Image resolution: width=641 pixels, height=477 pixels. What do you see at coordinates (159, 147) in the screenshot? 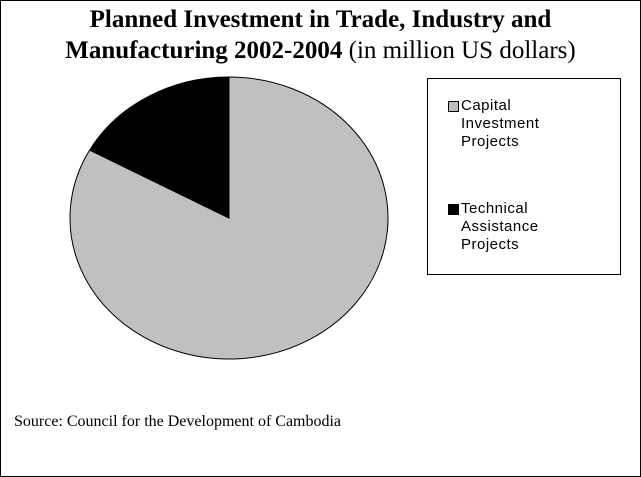
I see `pie-slice` at bounding box center [159, 147].